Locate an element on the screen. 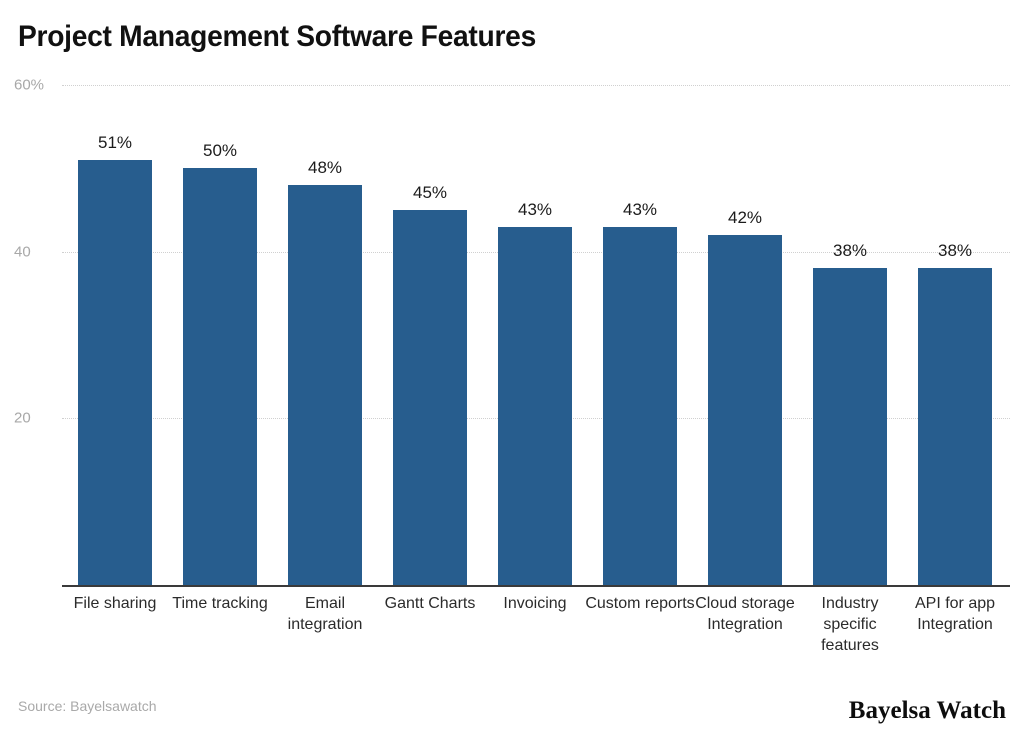 This screenshot has width=1024, height=735. source-note: Source: Bayelsawatch is located at coordinates (87, 706).